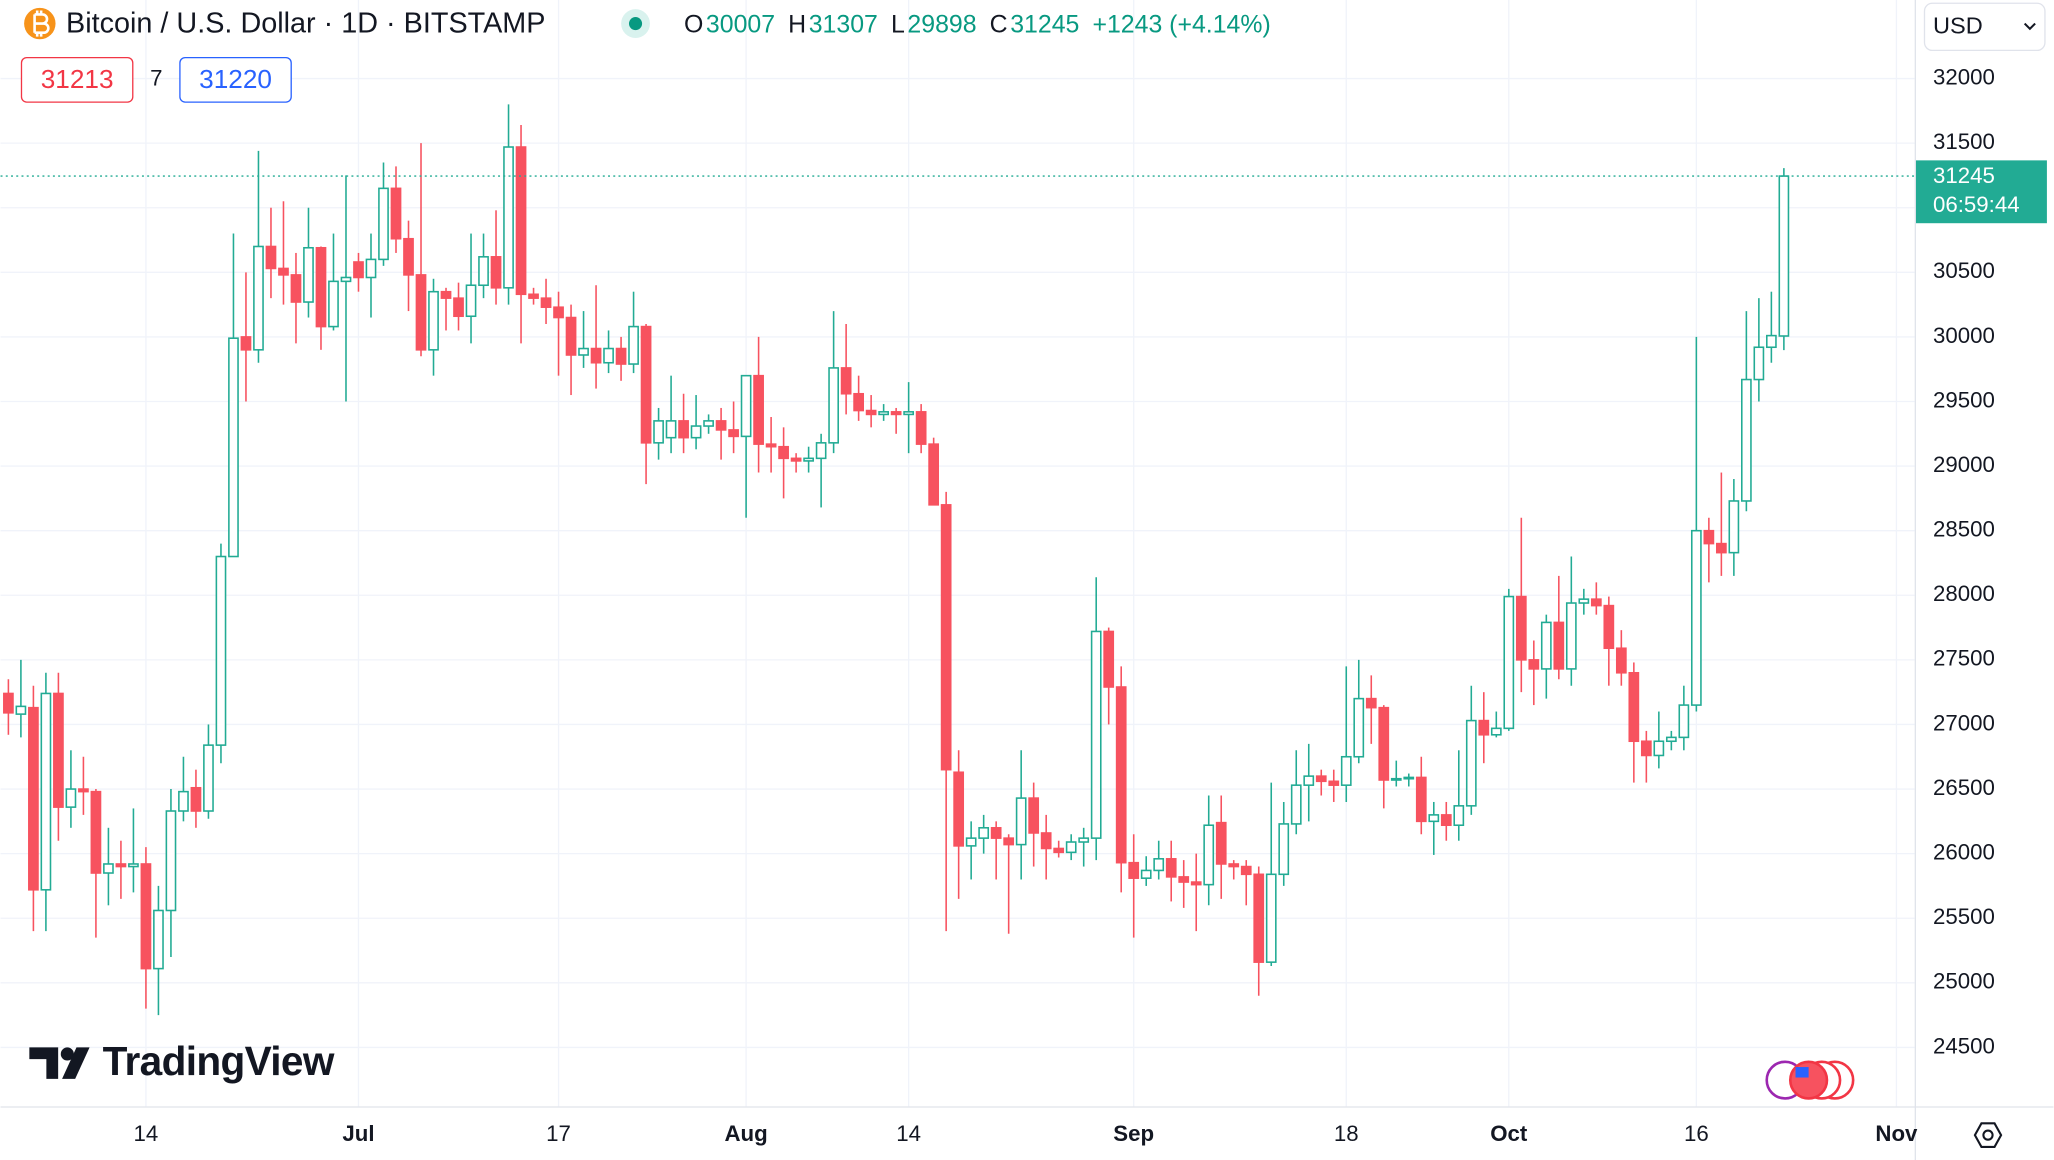 The image size is (2054, 1160). I want to click on y-tick-label: 27000, so click(1964, 722).